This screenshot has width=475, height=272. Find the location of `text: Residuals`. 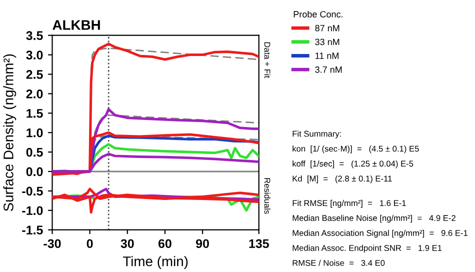

text: Residuals is located at coordinates (267, 196).